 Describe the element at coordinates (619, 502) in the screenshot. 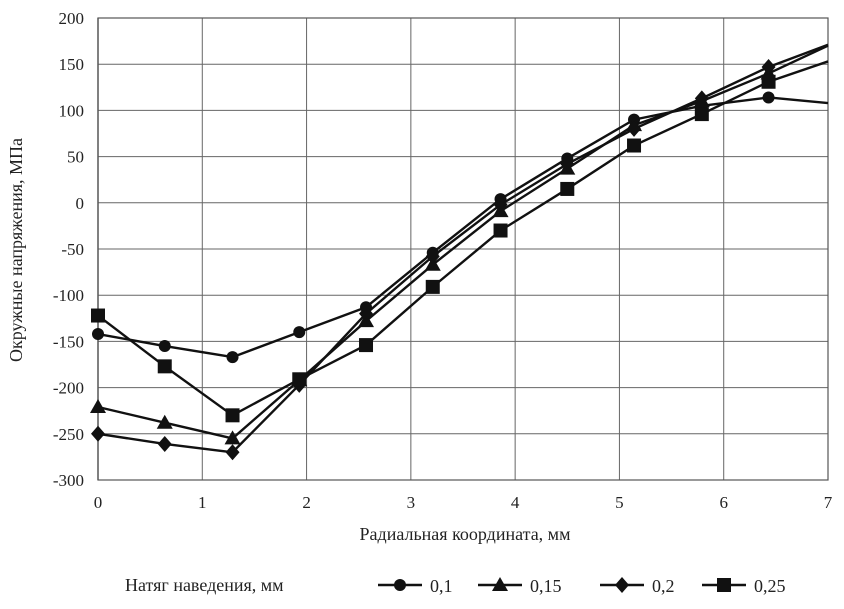

I see `x-tick-label: 5` at that location.